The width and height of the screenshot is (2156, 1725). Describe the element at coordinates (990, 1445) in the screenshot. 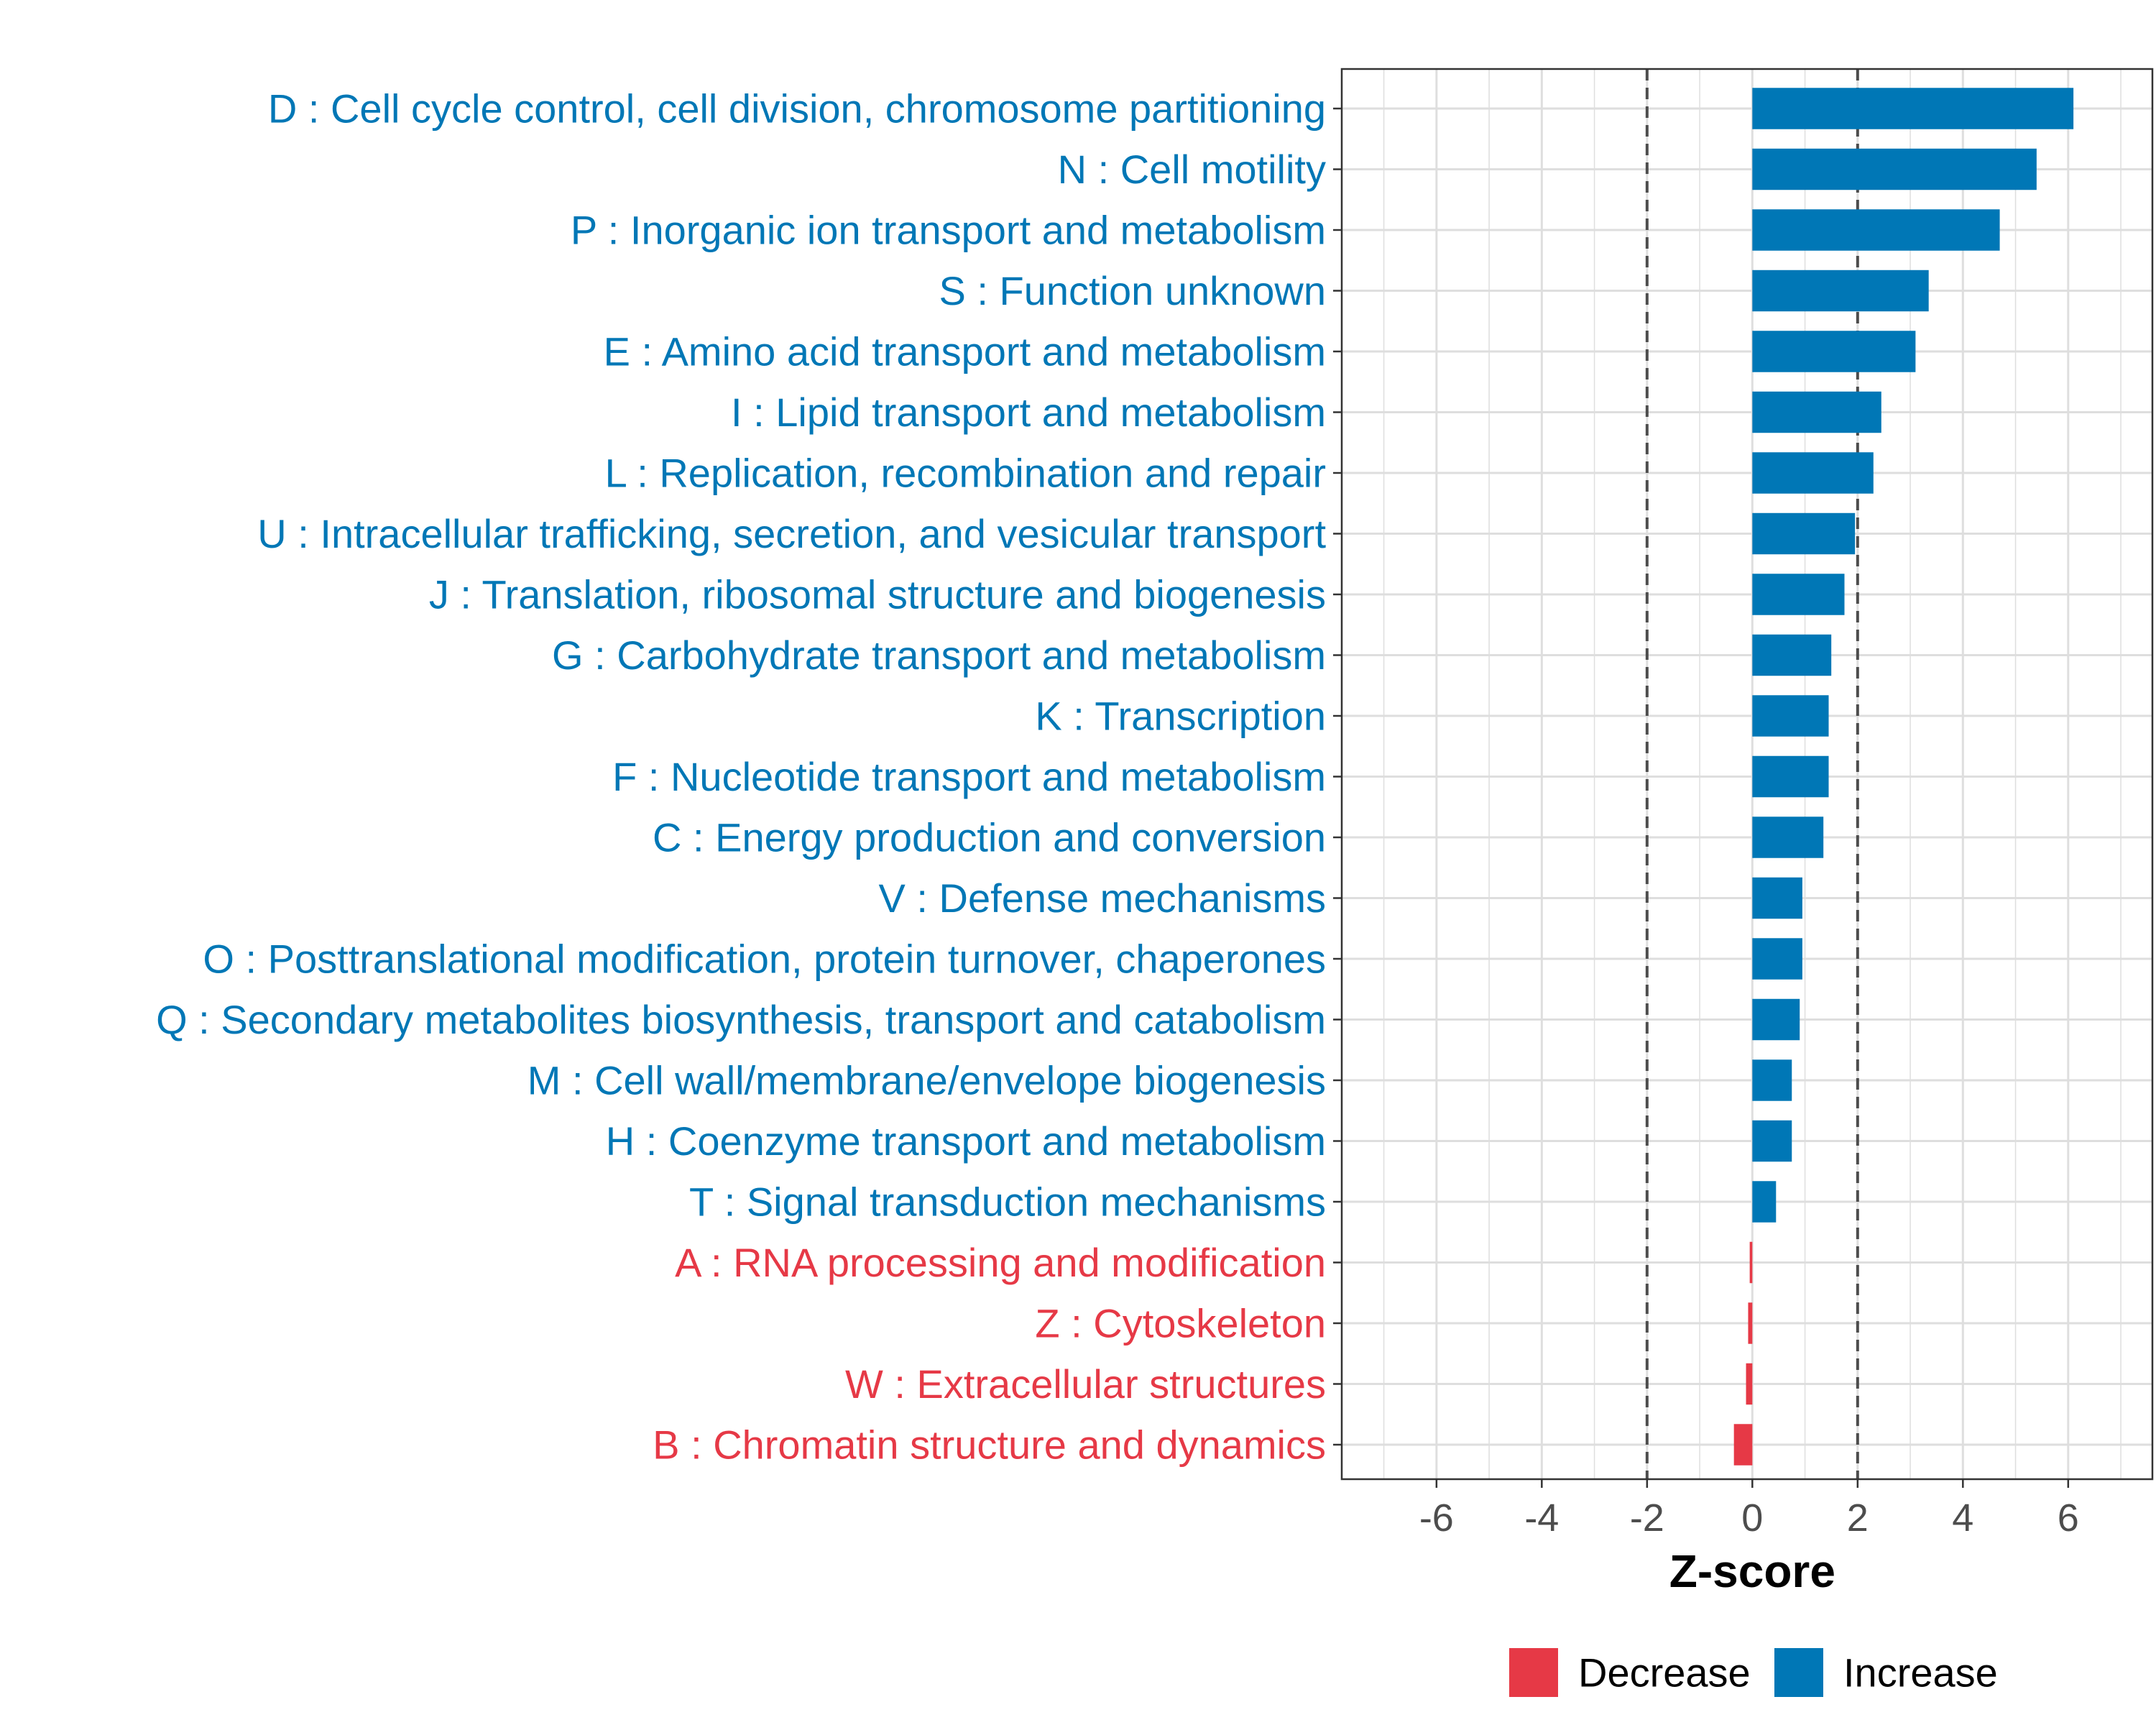

I see `category-label: B : Chromatin structure and dynamics` at that location.